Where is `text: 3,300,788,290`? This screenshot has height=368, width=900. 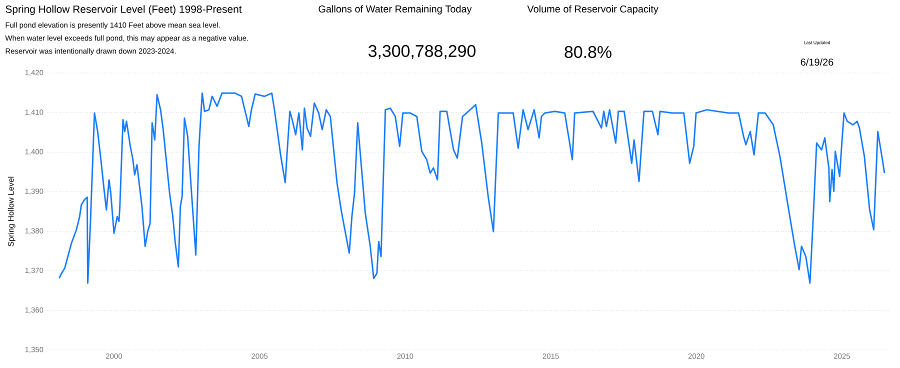
text: 3,300,788,290 is located at coordinates (422, 52).